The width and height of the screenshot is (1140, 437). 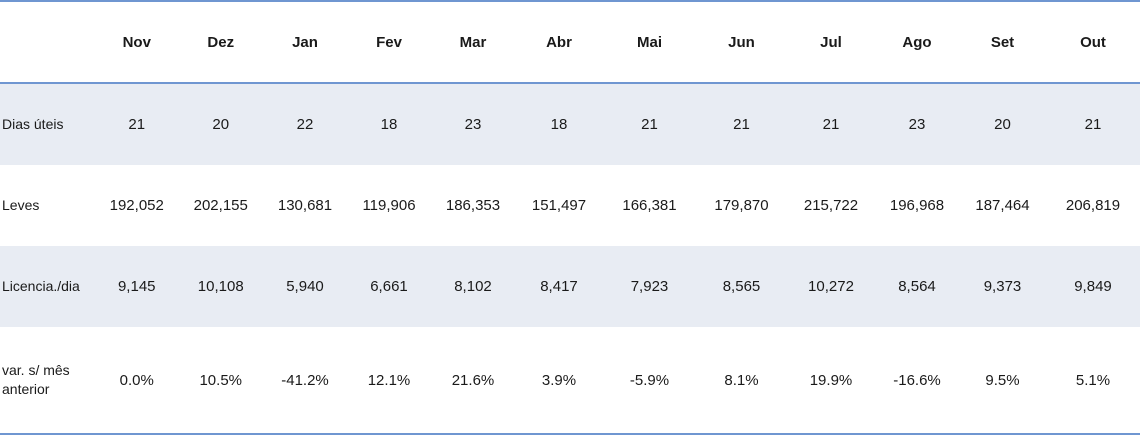 I want to click on table-cell: 7,923, so click(x=649, y=286).